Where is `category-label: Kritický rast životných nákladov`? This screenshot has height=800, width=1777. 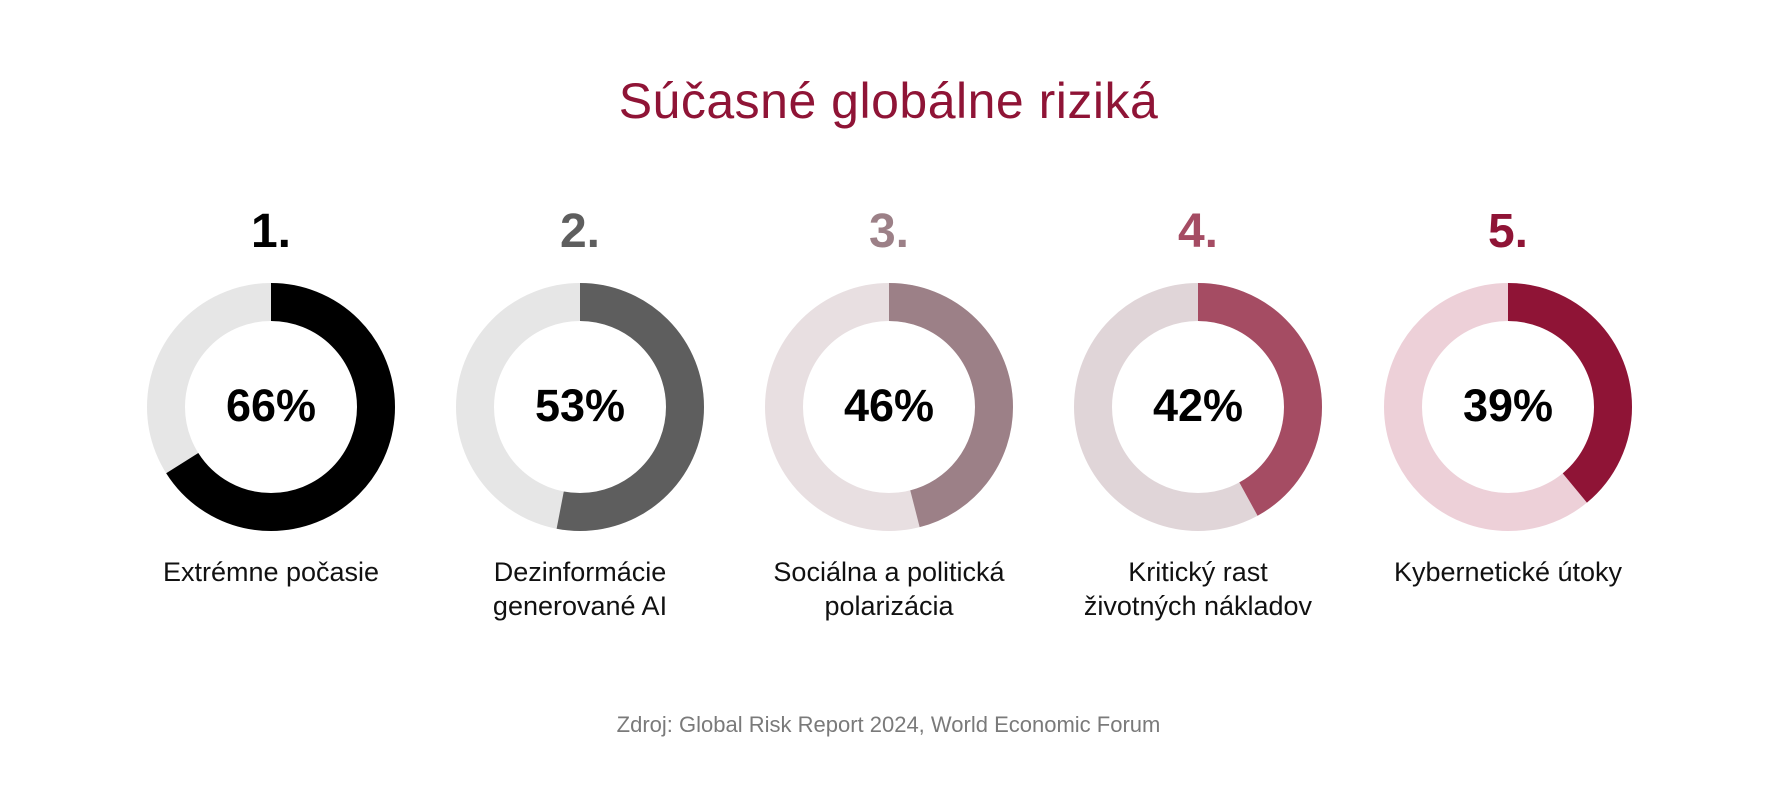 category-label: Kritický rast životných nákladov is located at coordinates (1198, 589).